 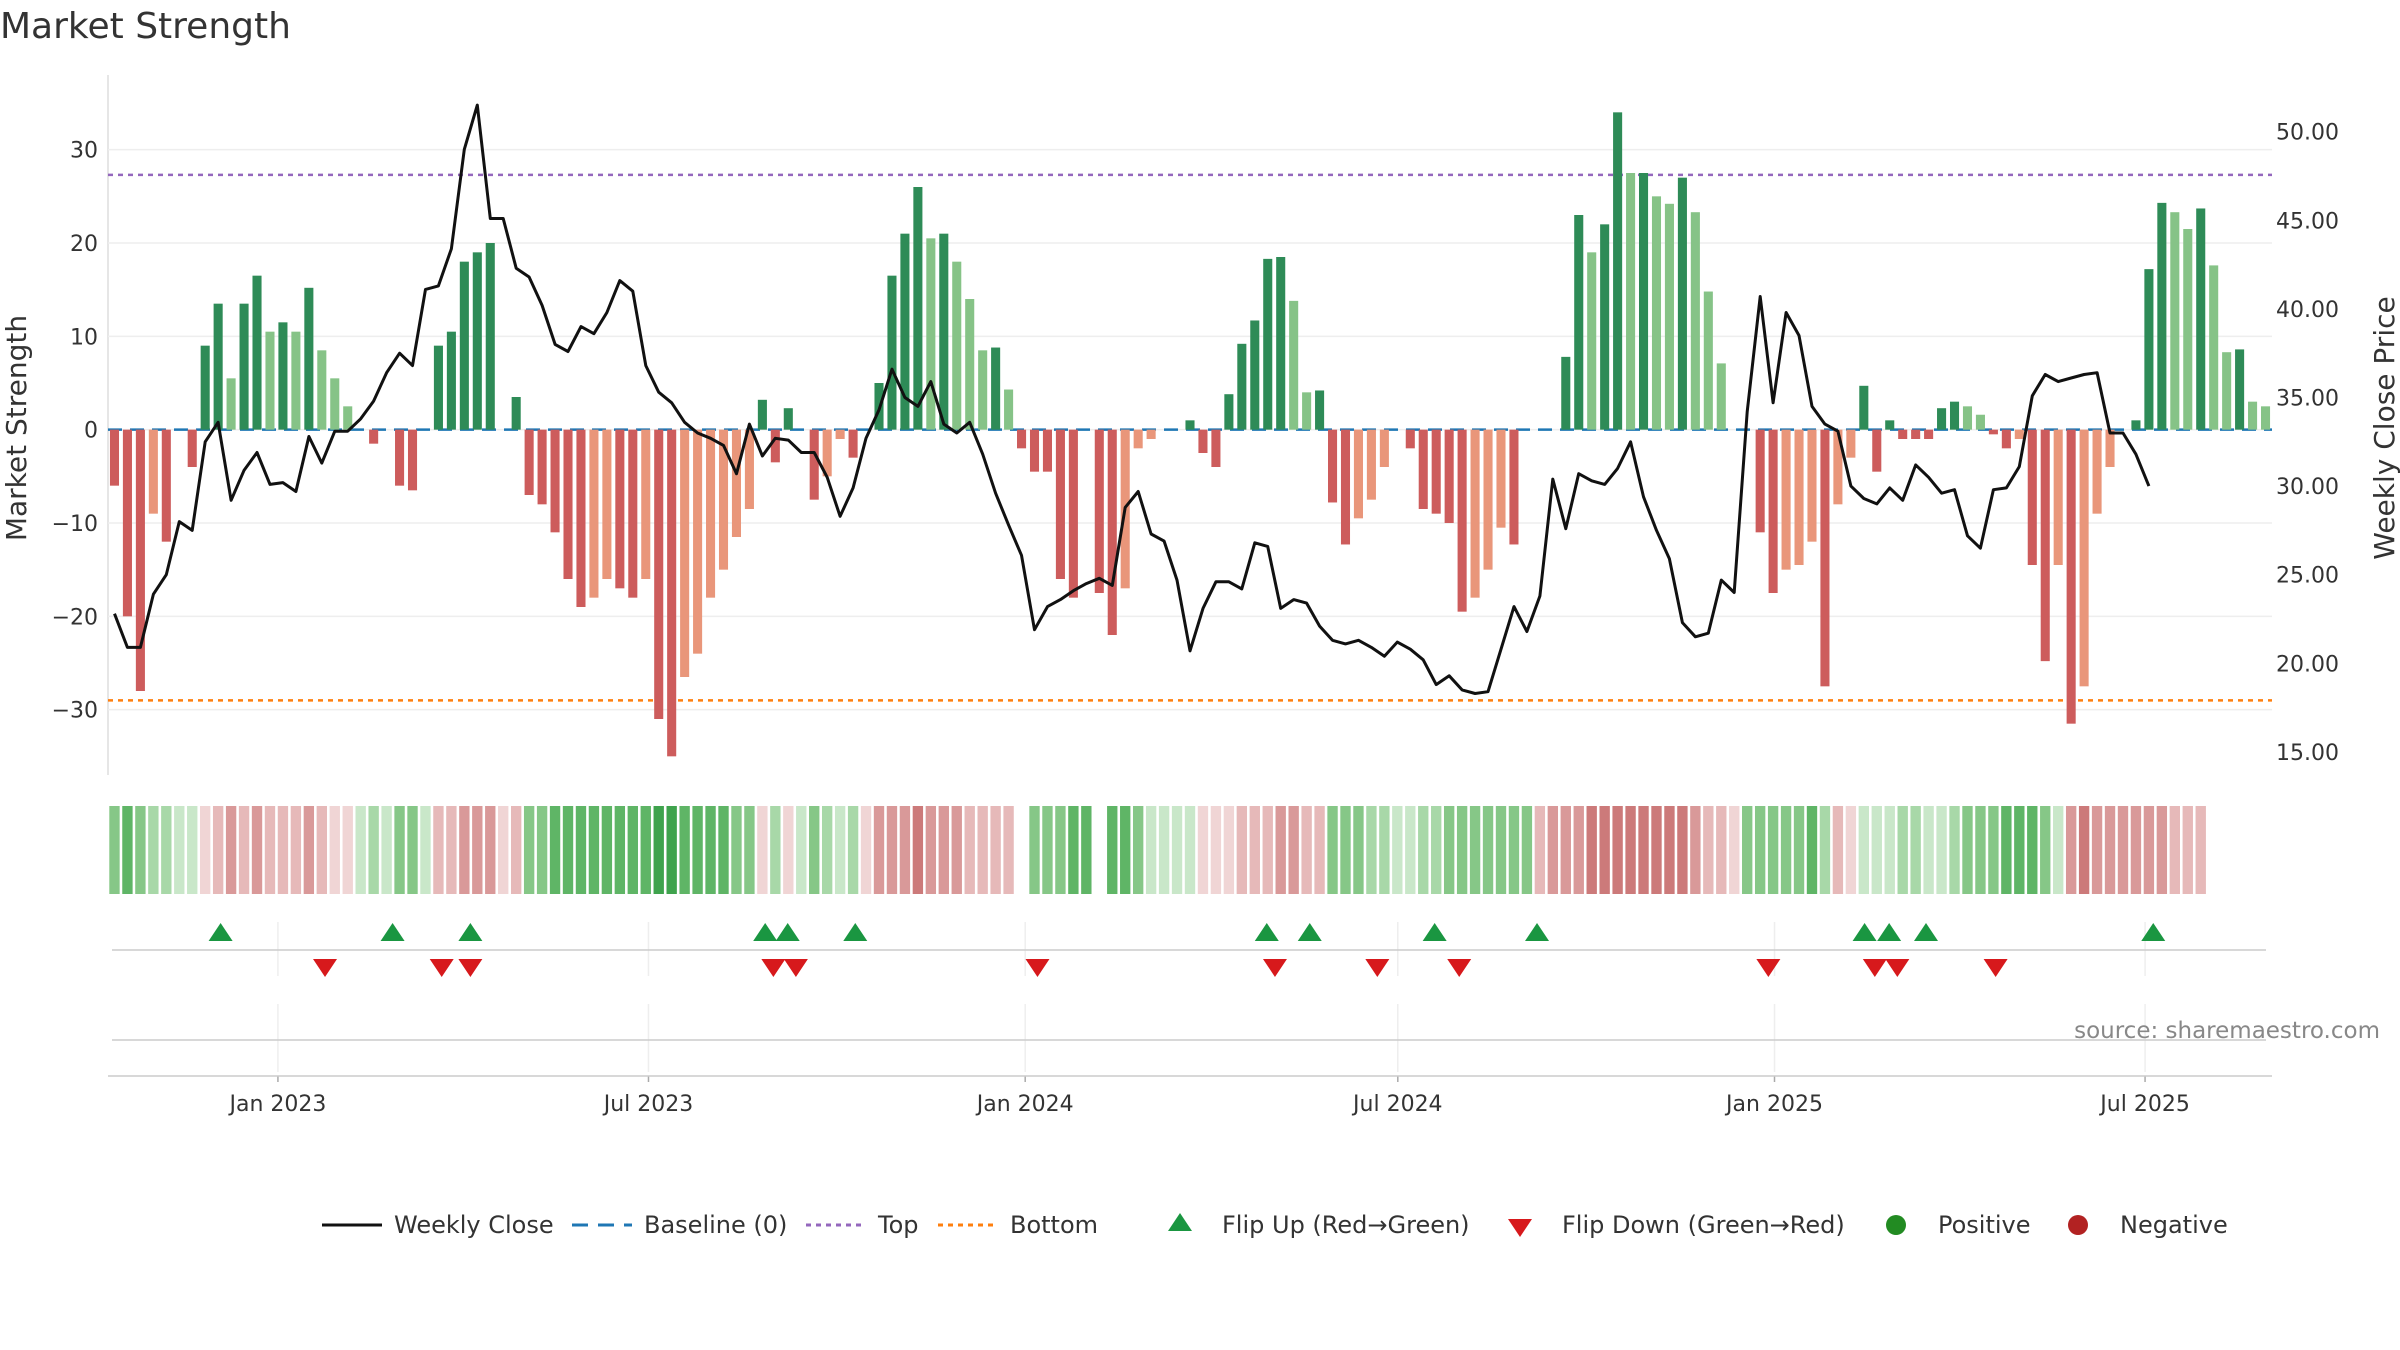 What do you see at coordinates (1984, 1225) in the screenshot?
I see `legend-label: Positive` at bounding box center [1984, 1225].